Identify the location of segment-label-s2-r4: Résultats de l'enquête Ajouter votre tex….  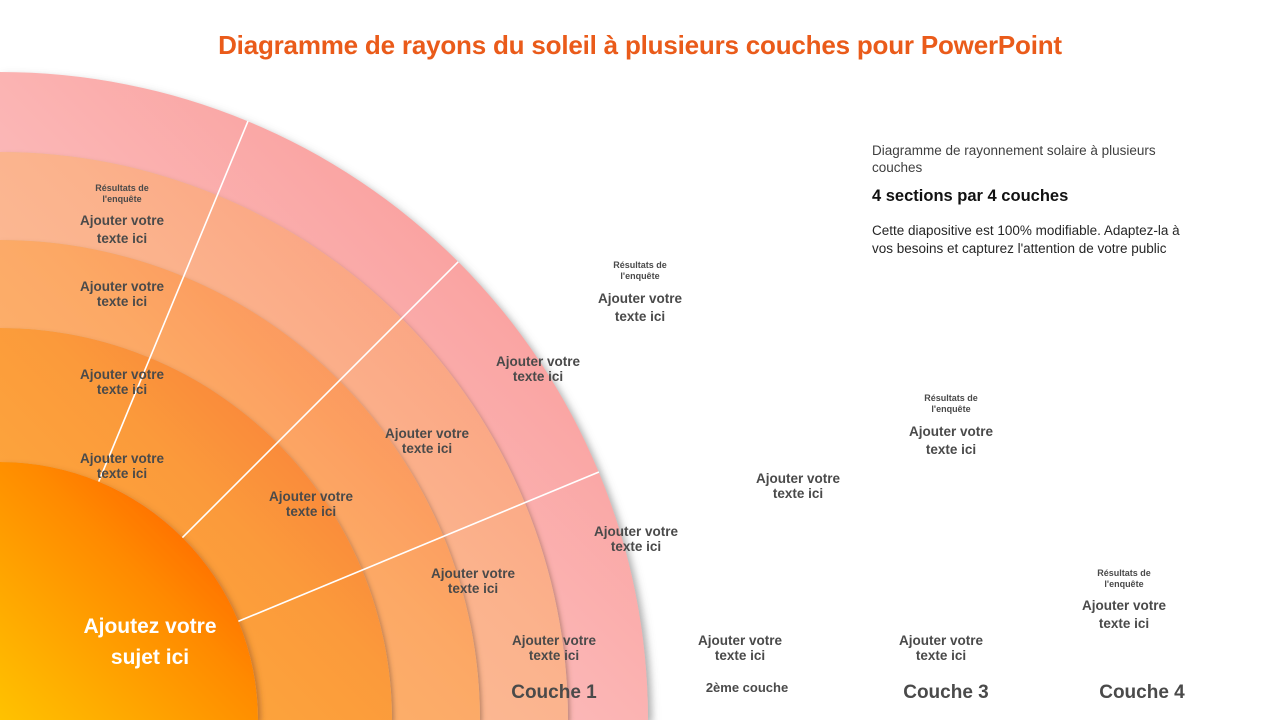
(640, 292).